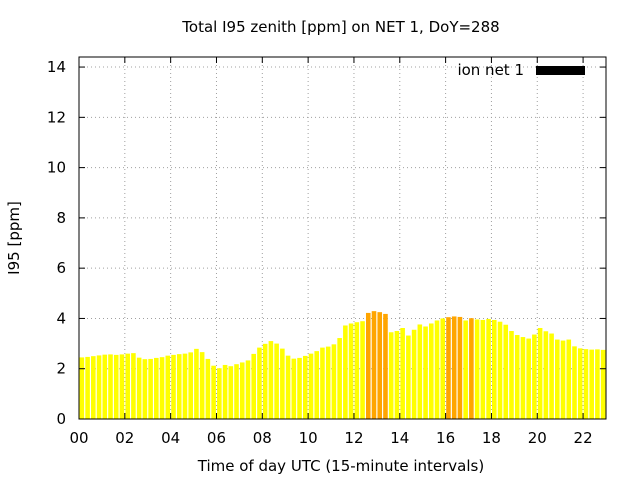 The image size is (640, 480). What do you see at coordinates (399, 438) in the screenshot?
I see `x-tick-label: 14` at bounding box center [399, 438].